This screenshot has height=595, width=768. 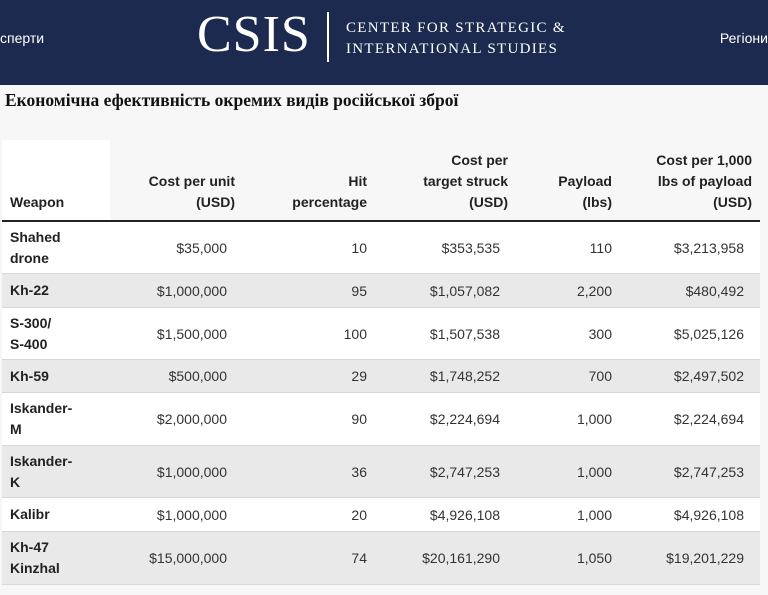 What do you see at coordinates (201, 247) in the screenshot?
I see `cell-cost-unit: $35,000` at bounding box center [201, 247].